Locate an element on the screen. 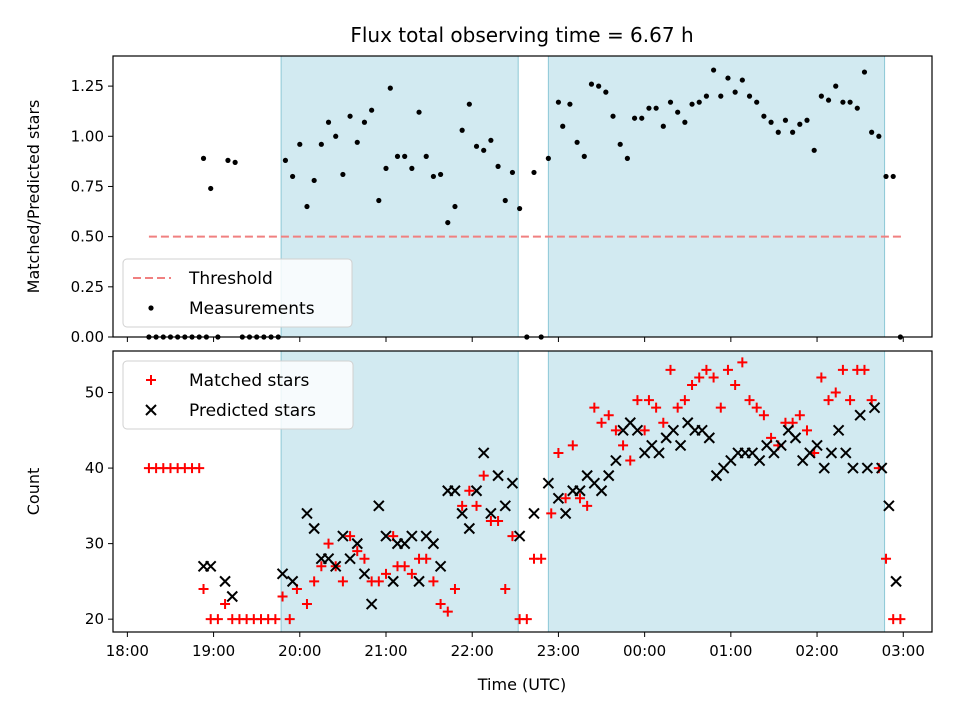 This screenshot has height=720, width=960. x-tick-label: 00:00 is located at coordinates (644, 651).